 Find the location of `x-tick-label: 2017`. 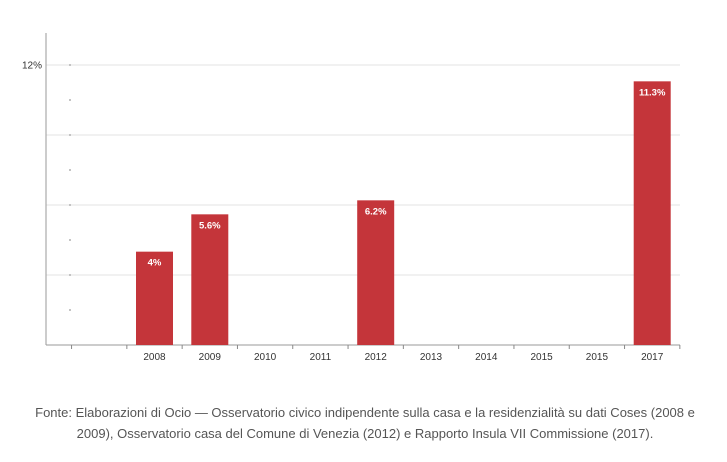

x-tick-label: 2017 is located at coordinates (652, 357).